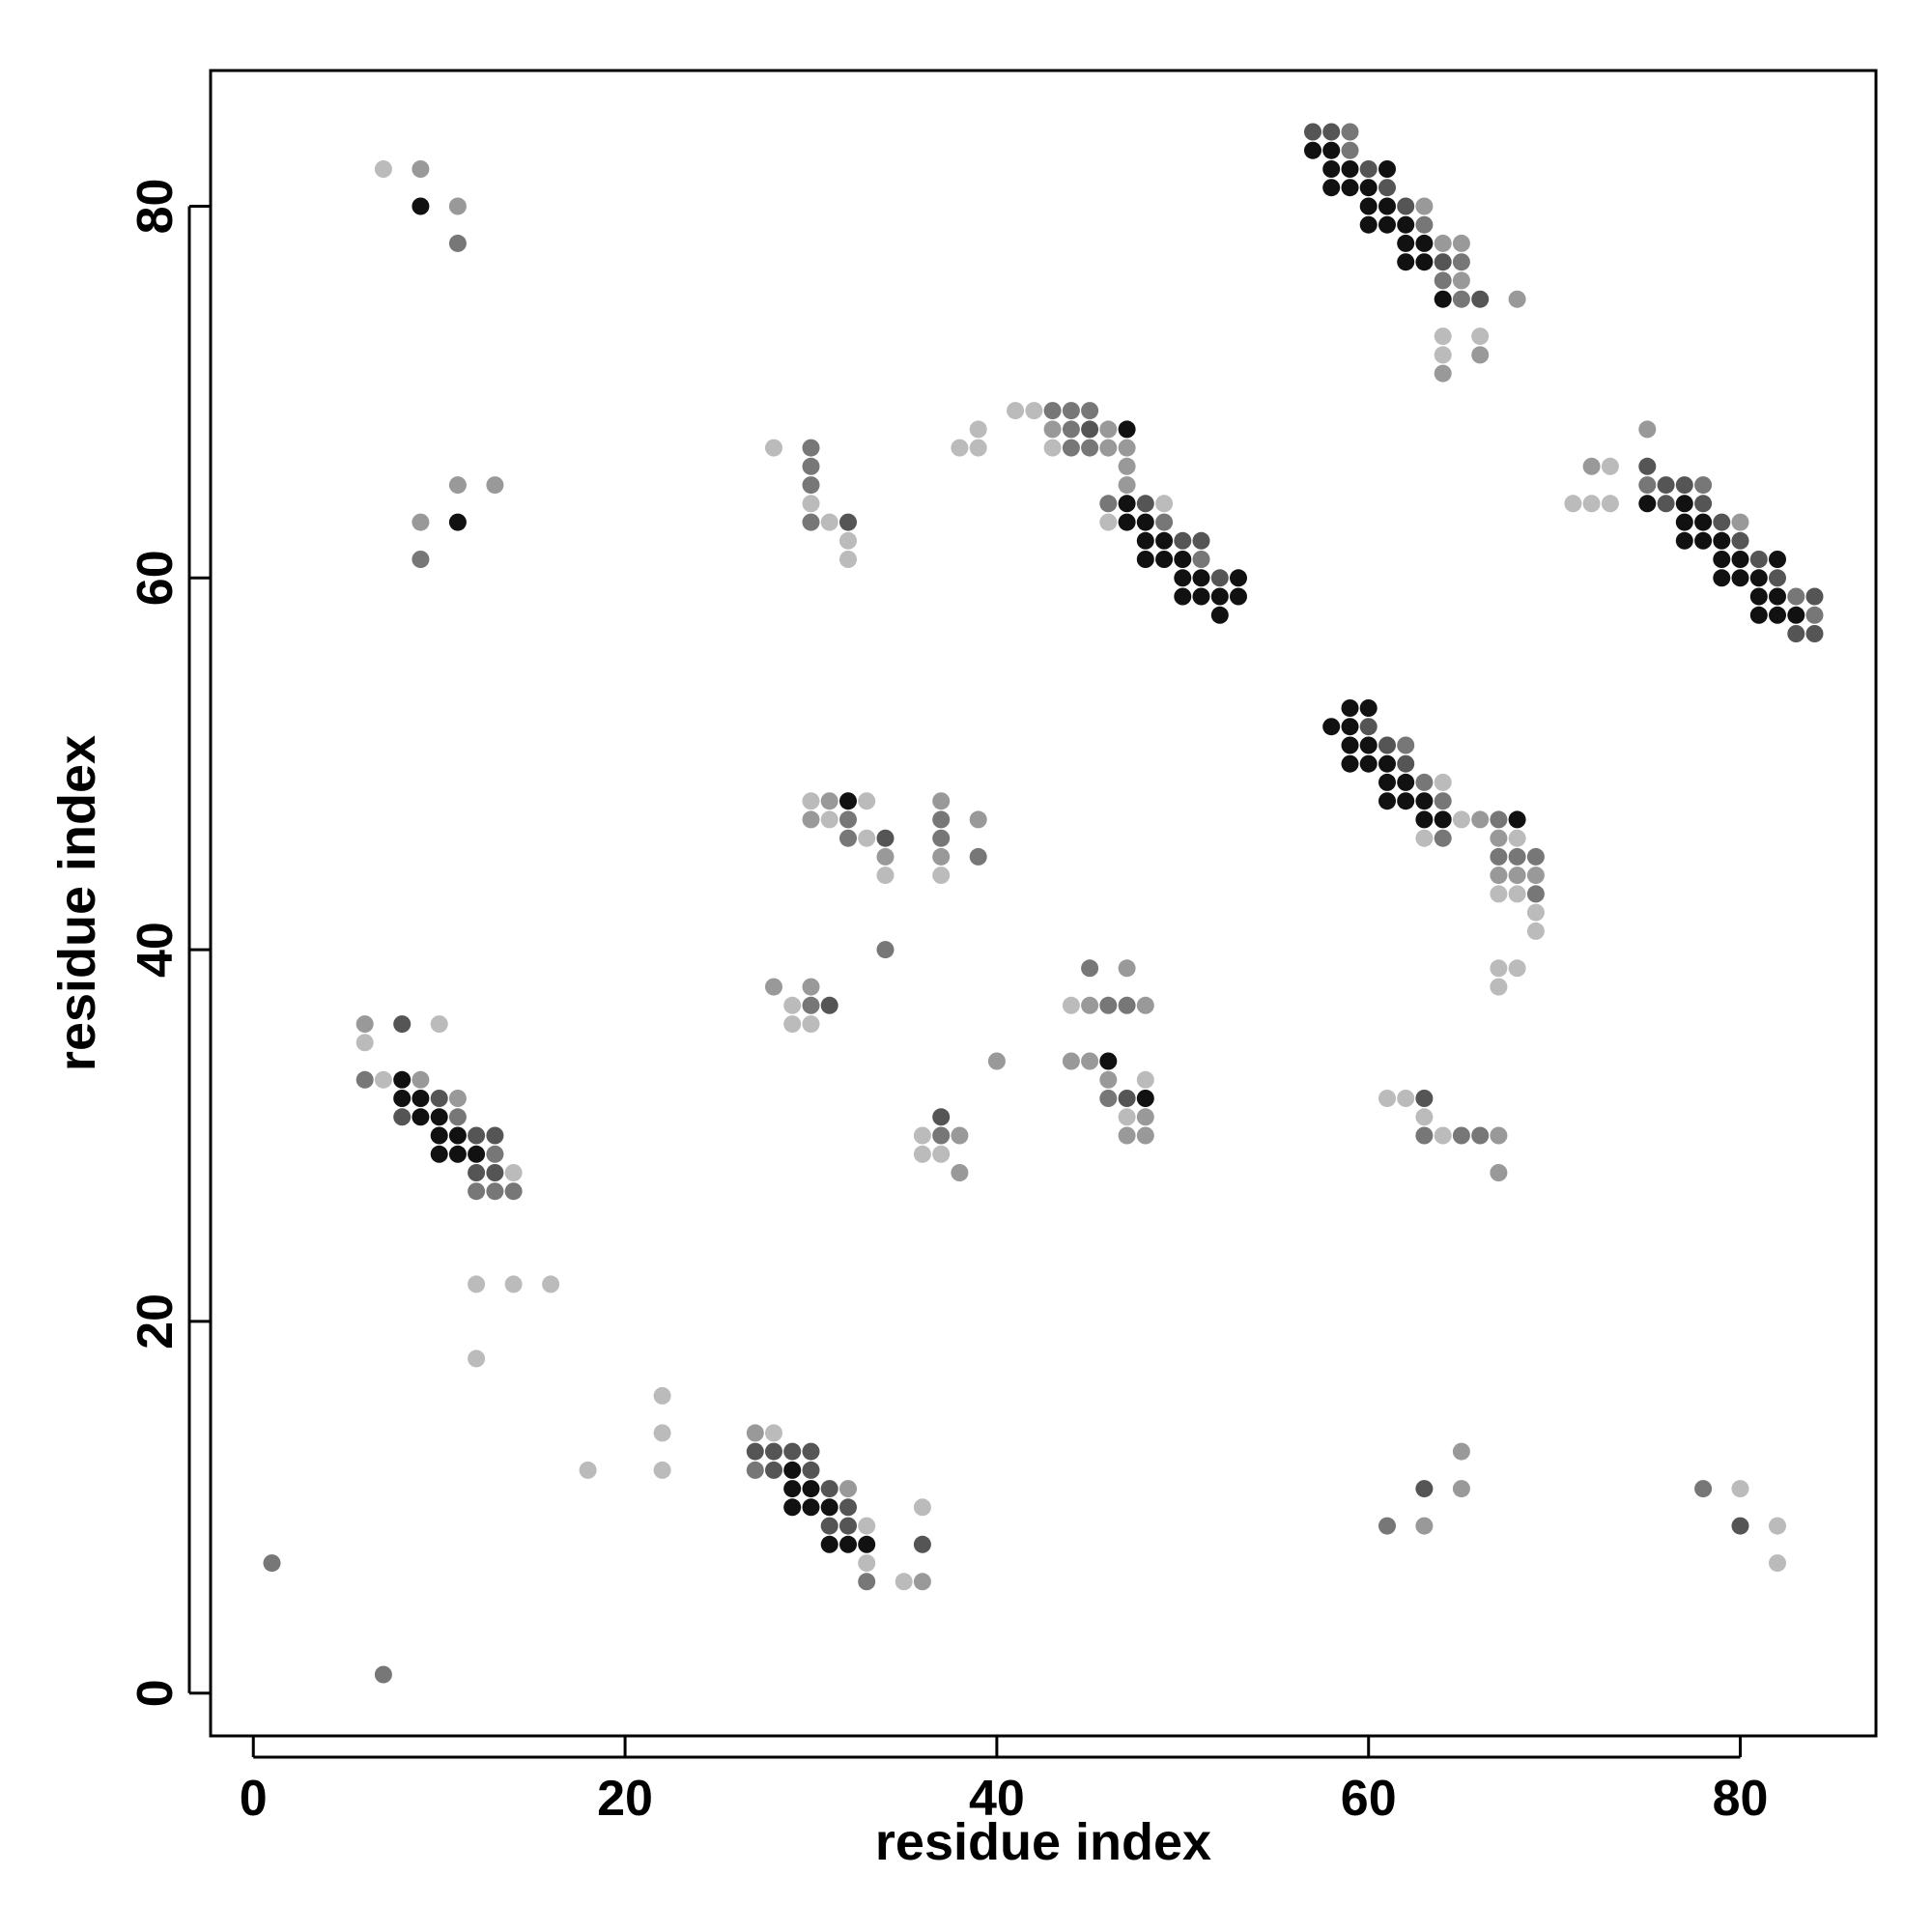  What do you see at coordinates (254, 1799) in the screenshot?
I see `x-tick-label: 0` at bounding box center [254, 1799].